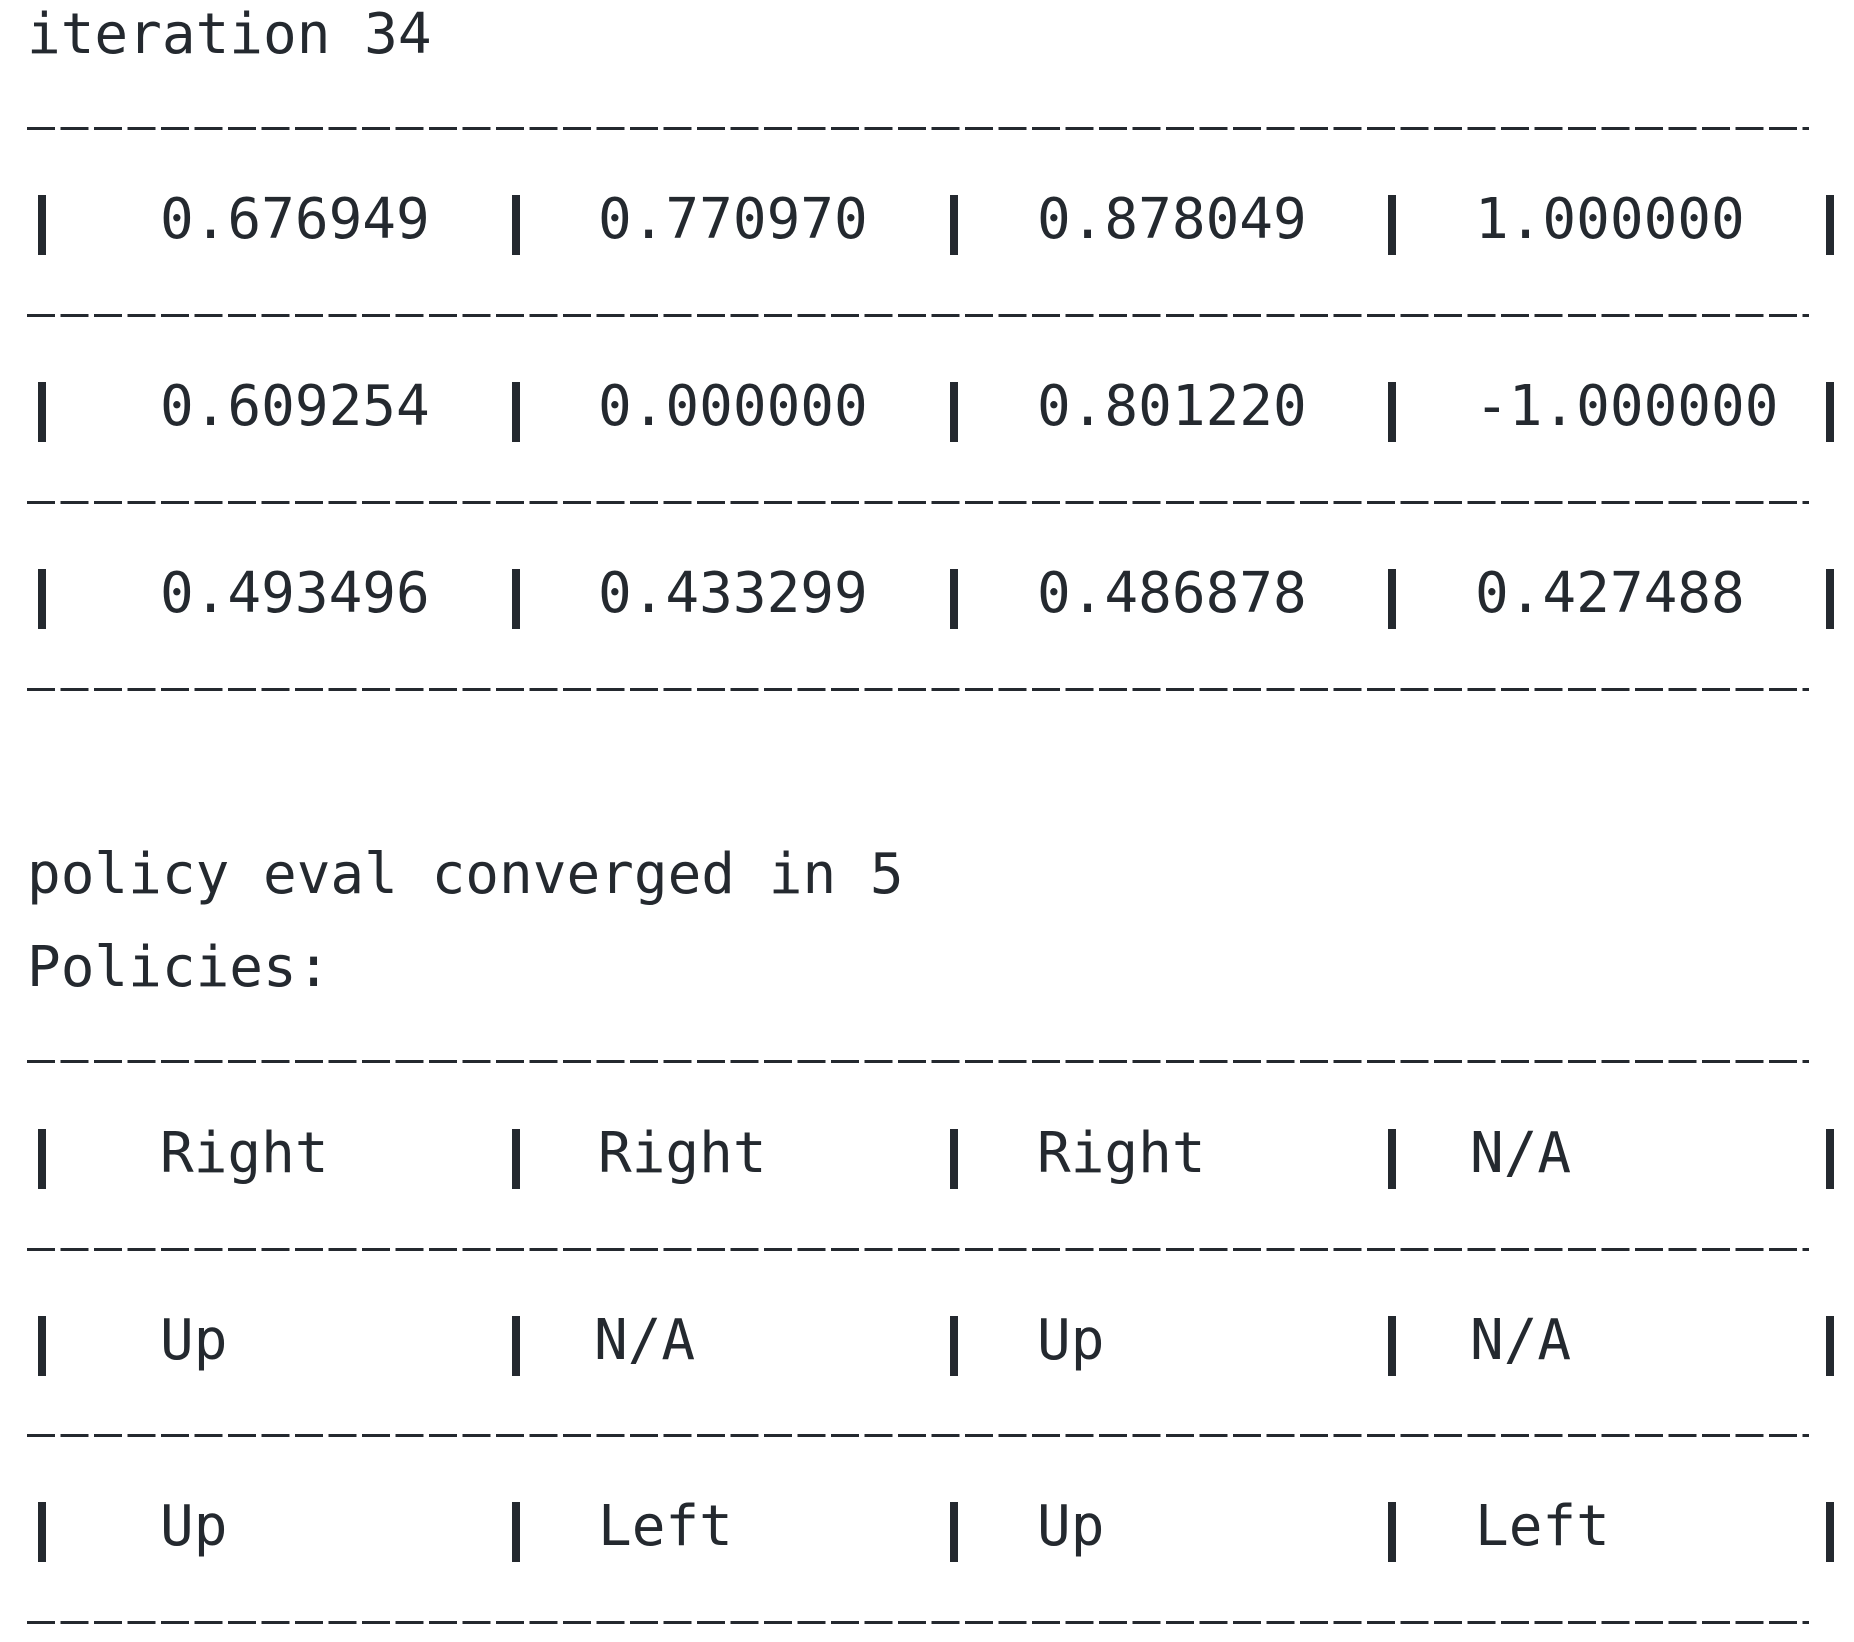 The image size is (1854, 1642). I want to click on value-cell: 0.493496, so click(295, 593).